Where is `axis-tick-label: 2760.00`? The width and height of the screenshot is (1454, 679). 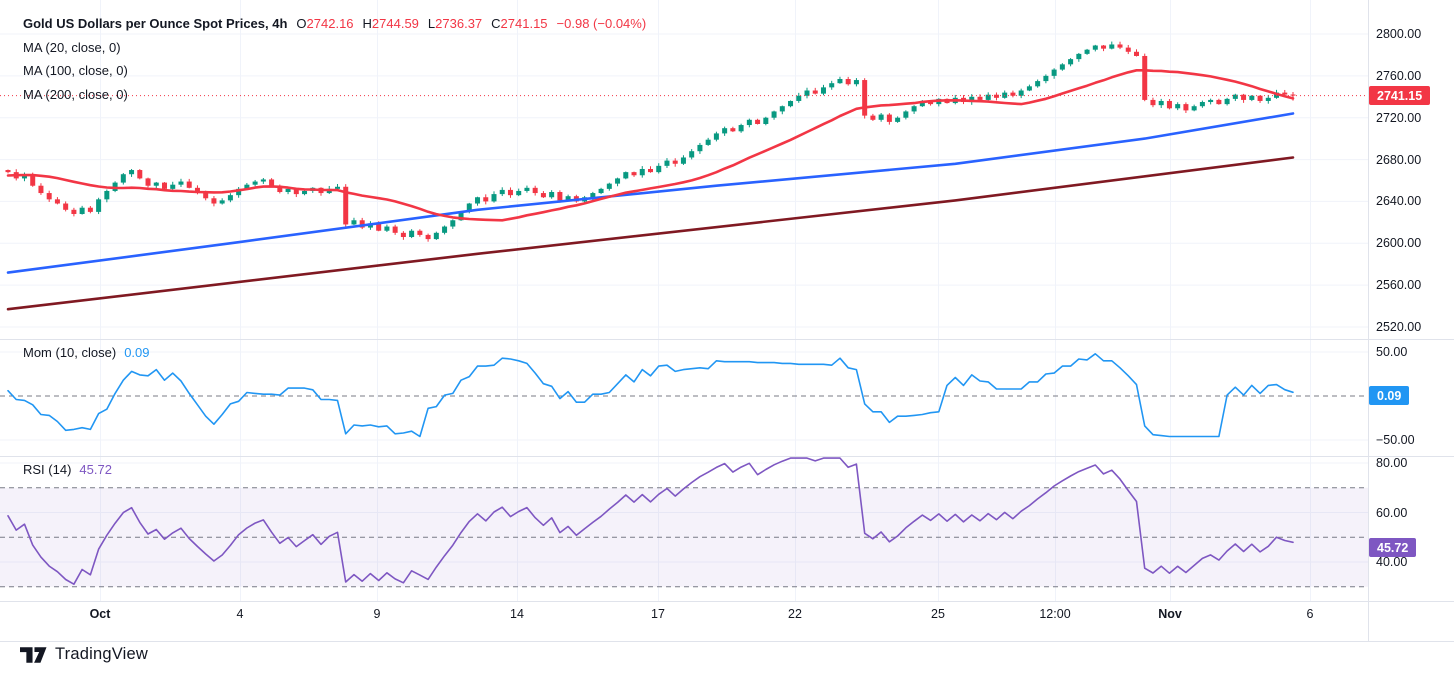
axis-tick-label: 2760.00 is located at coordinates (1399, 75).